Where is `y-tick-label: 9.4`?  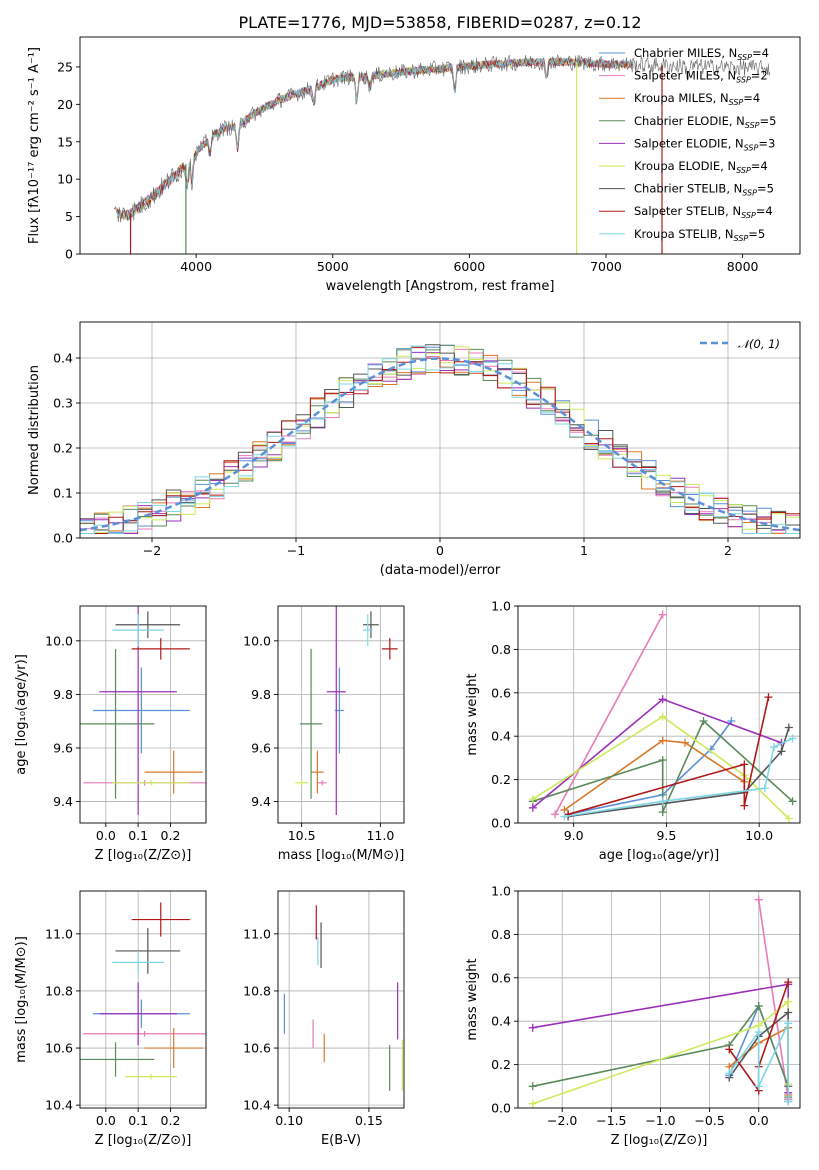 y-tick-label: 9.4 is located at coordinates (63, 801).